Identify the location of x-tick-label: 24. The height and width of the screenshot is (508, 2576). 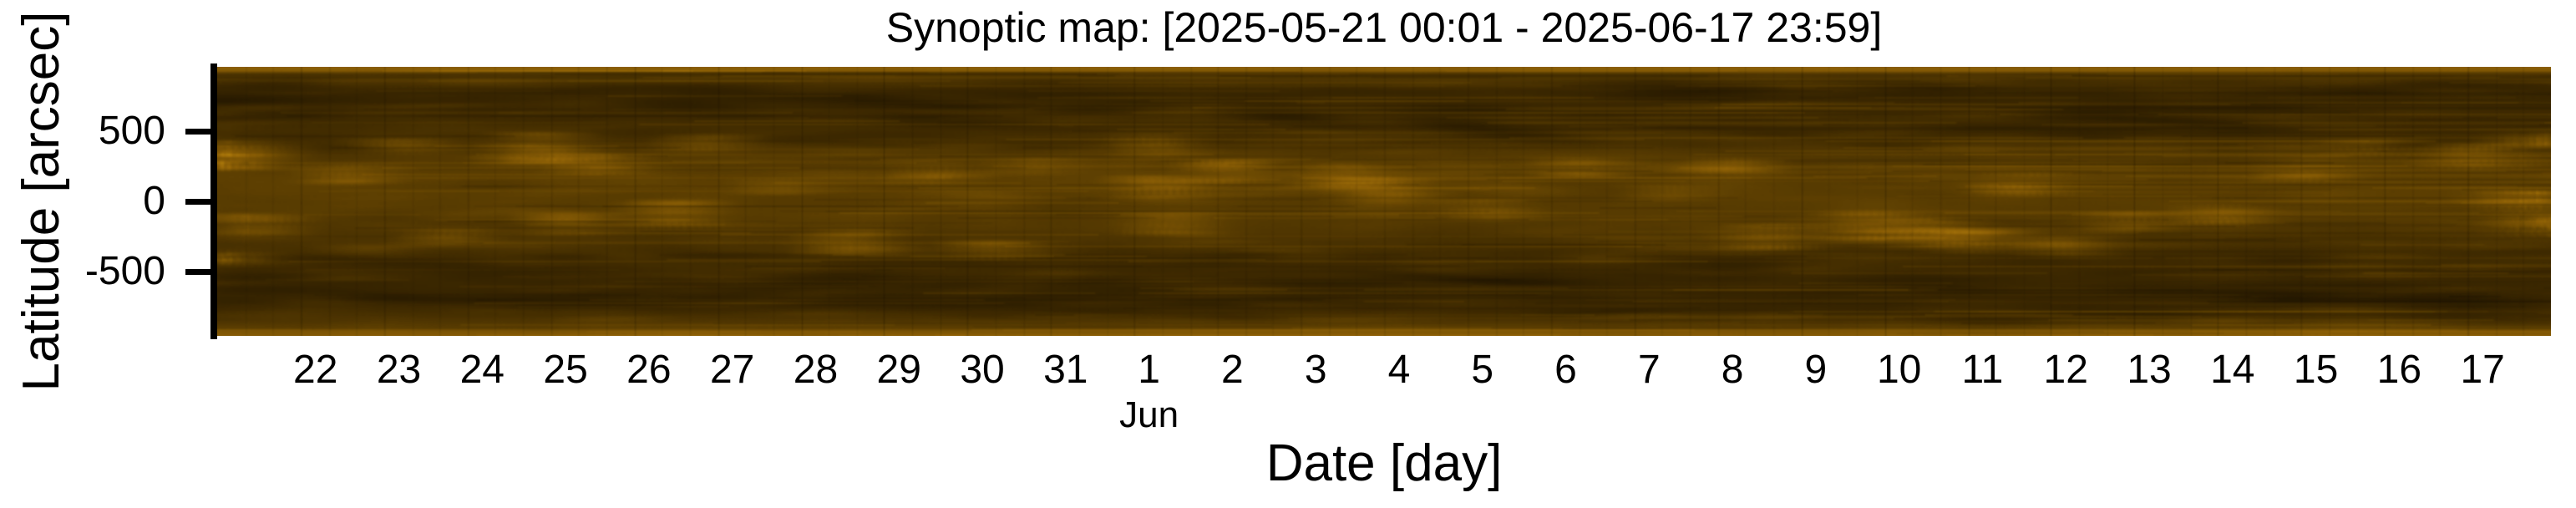
(482, 370).